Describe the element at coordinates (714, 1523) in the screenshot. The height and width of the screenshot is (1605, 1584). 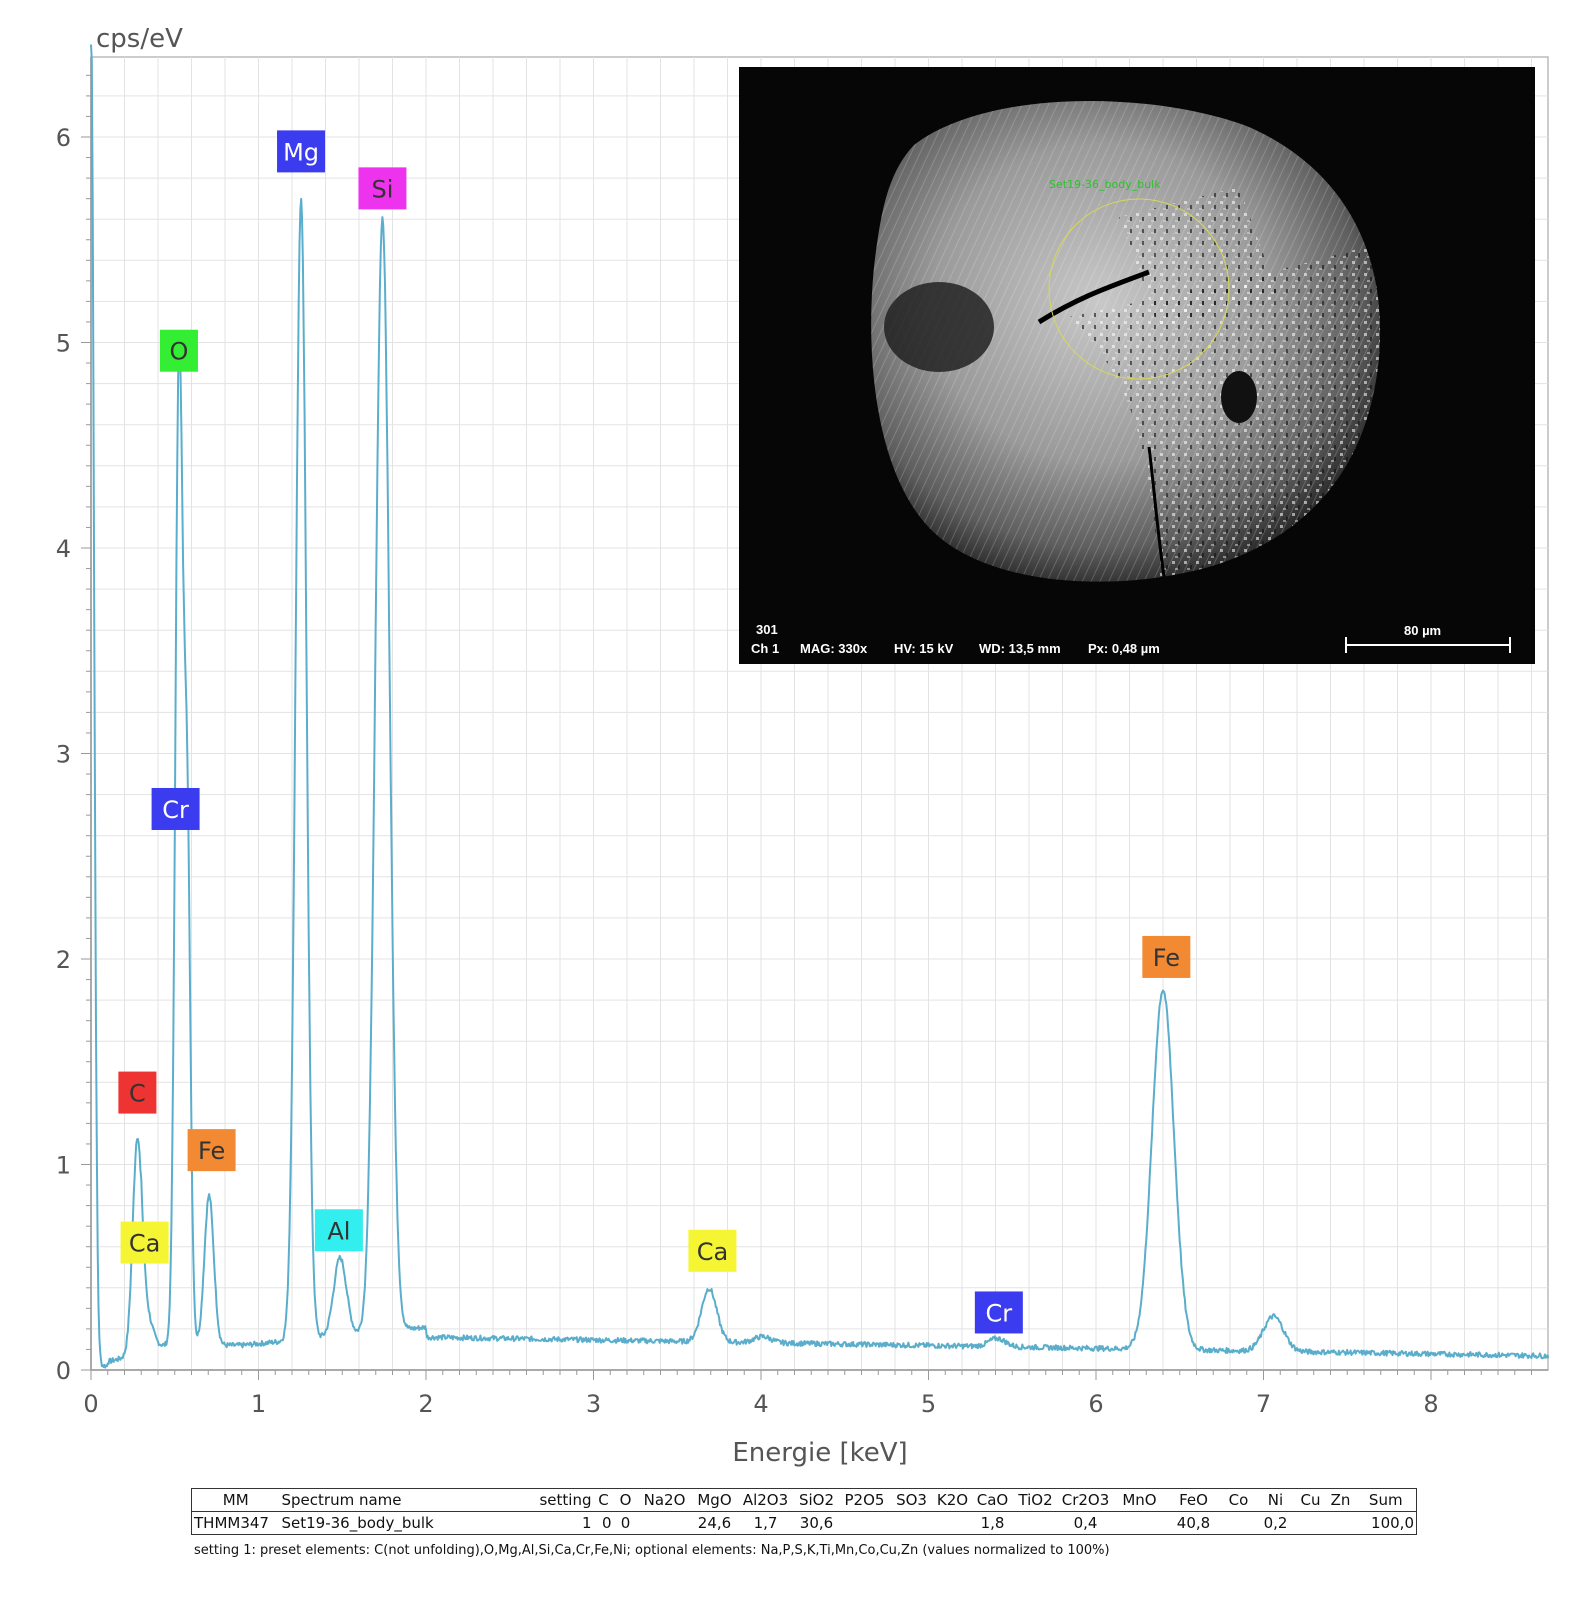
I see `table-cell: 24,6` at that location.